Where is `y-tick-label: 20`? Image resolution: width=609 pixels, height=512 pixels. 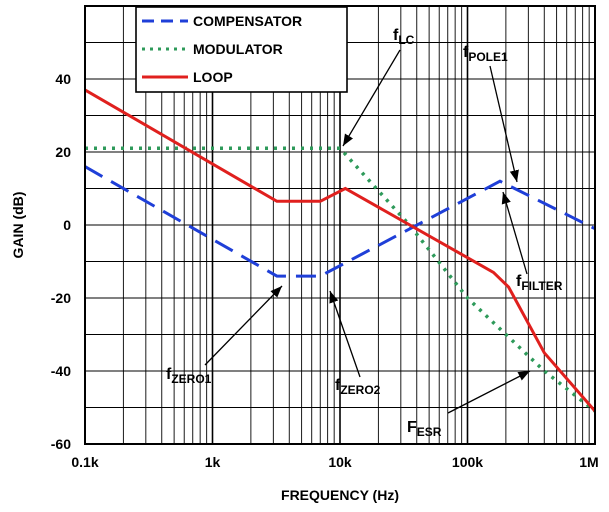
y-tick-label: 20 is located at coordinates (63, 152).